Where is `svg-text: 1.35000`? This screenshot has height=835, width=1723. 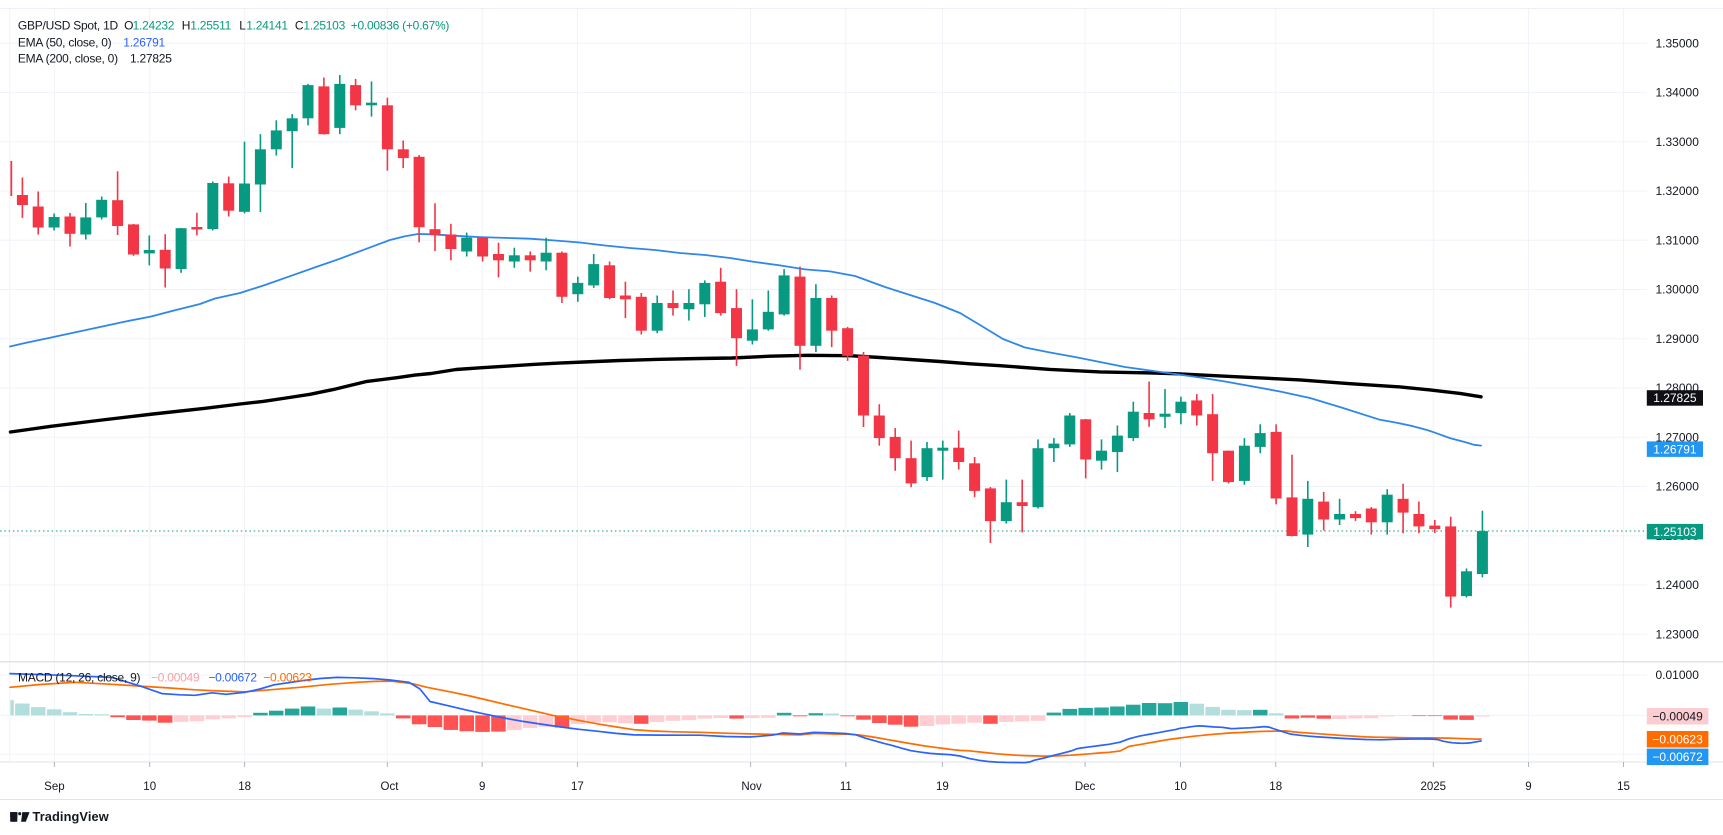 svg-text: 1.35000 is located at coordinates (1678, 43).